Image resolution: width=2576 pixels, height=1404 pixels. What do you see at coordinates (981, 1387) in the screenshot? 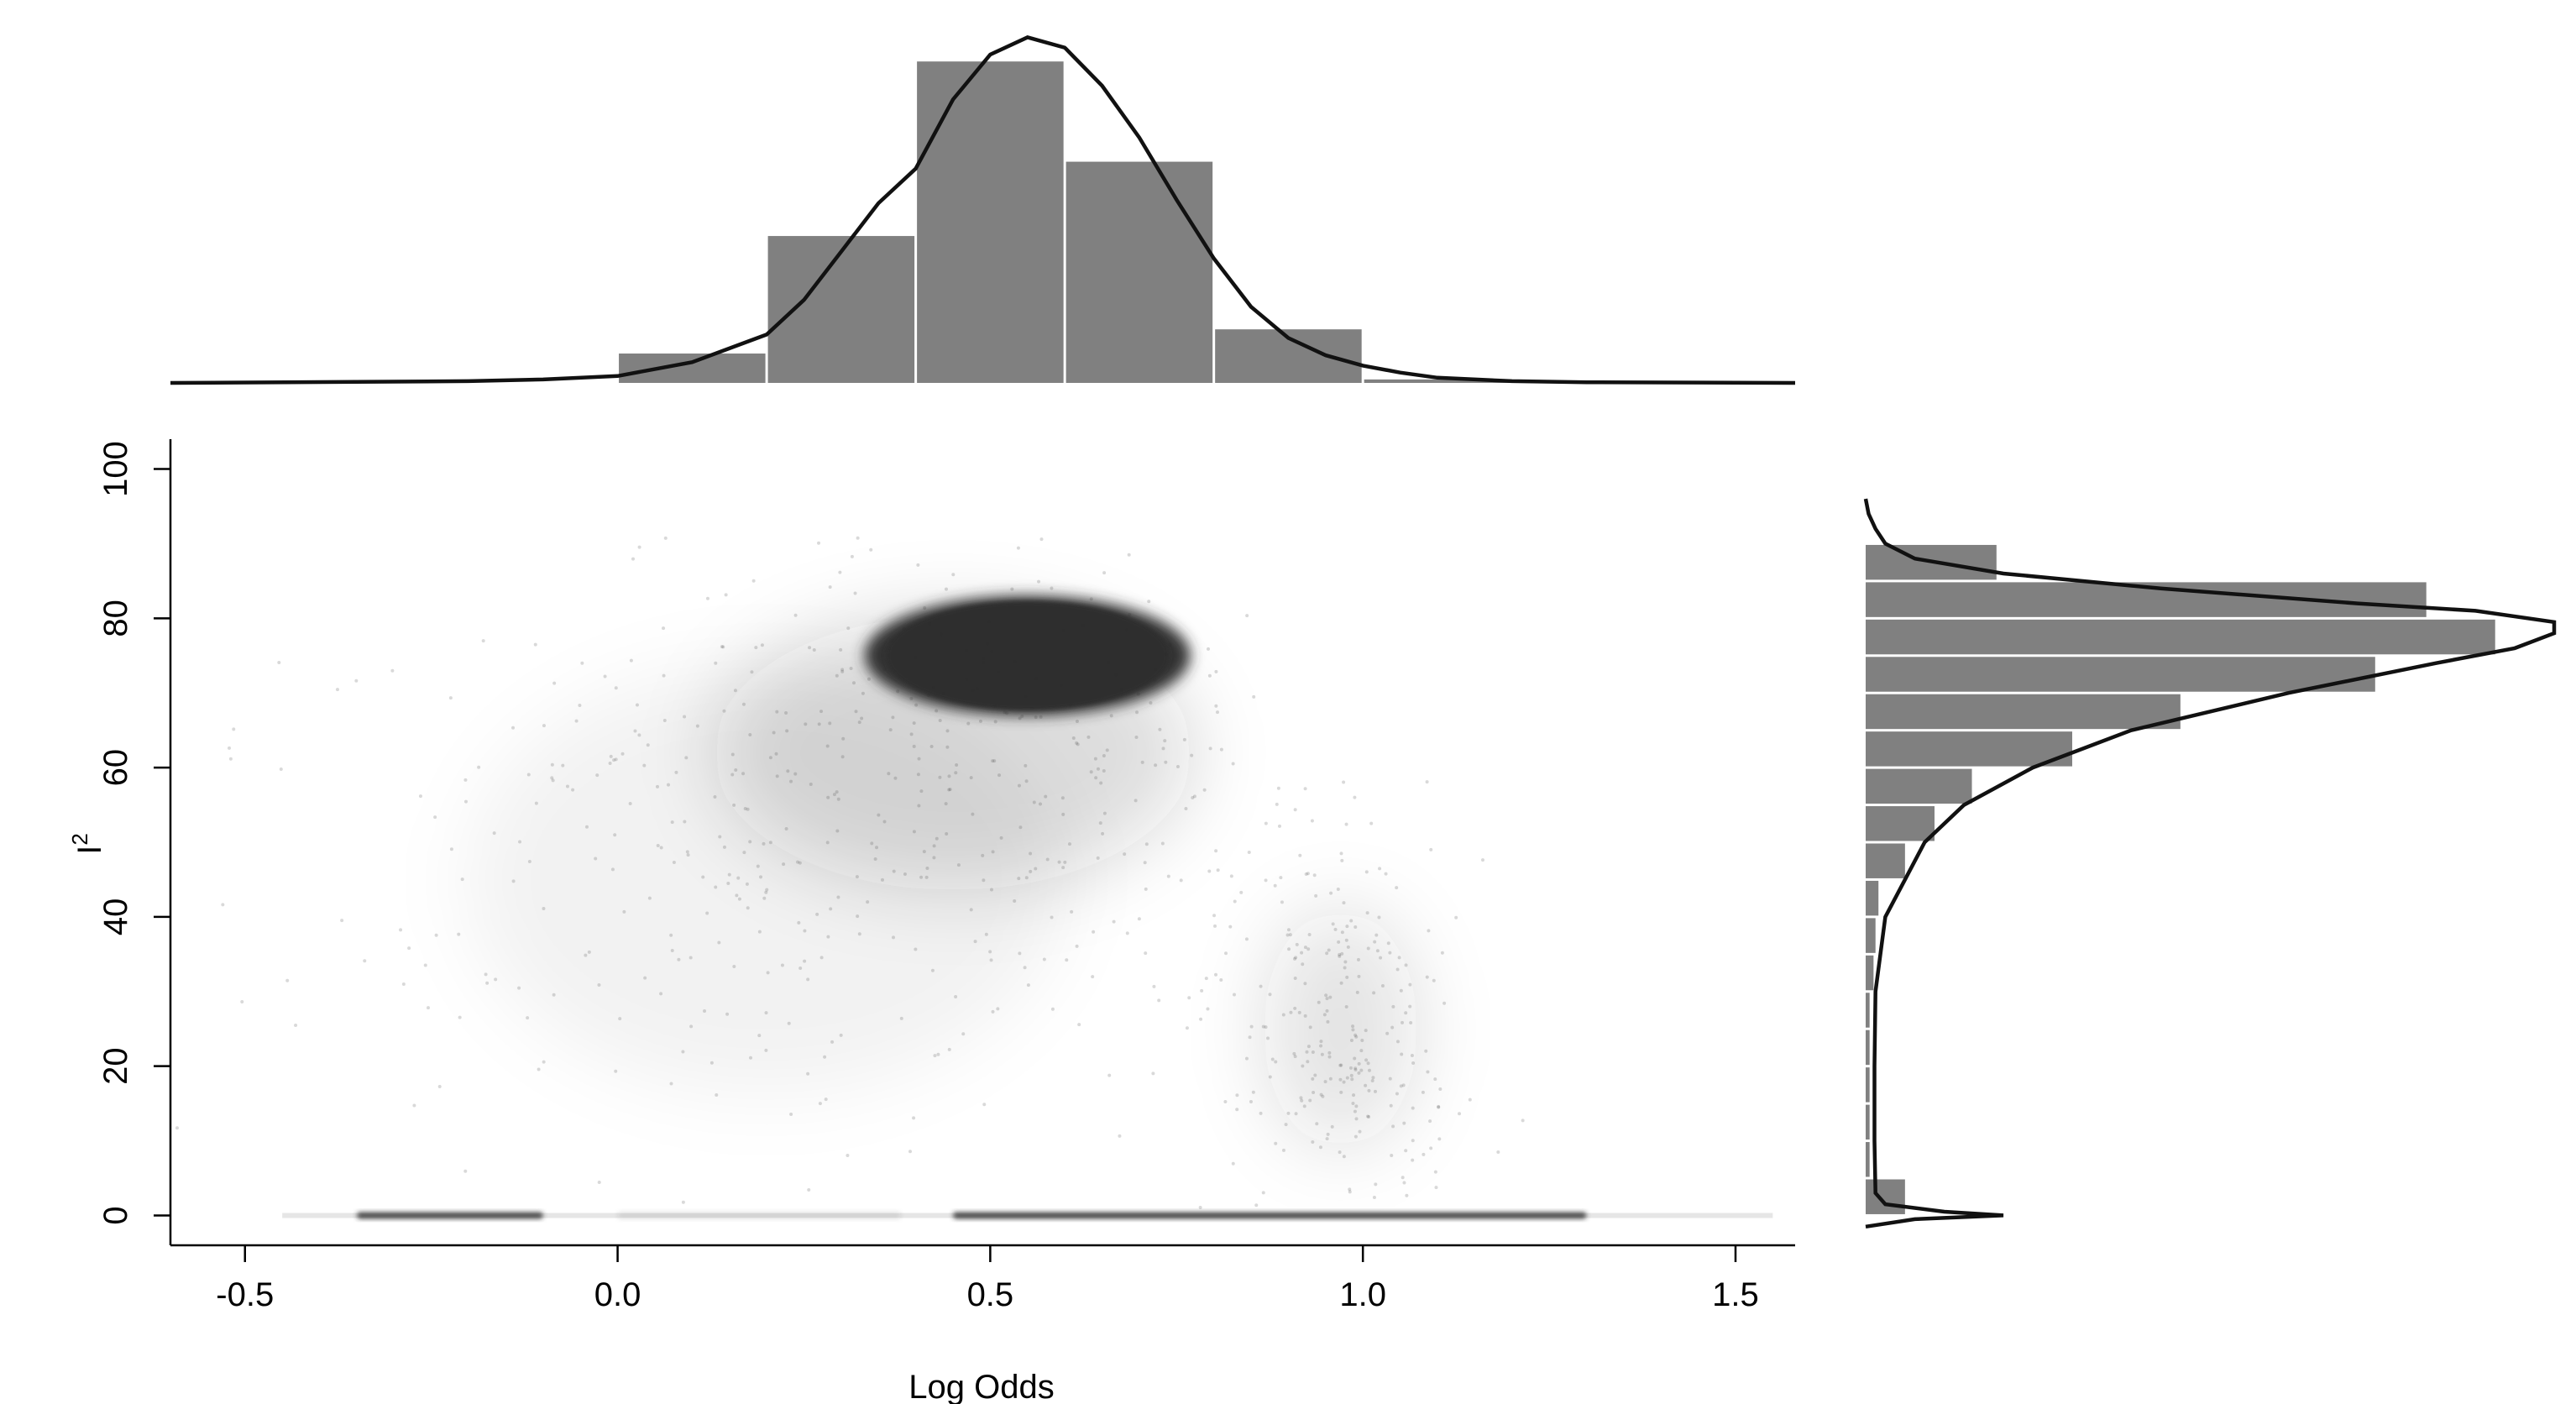
I see `x-axis-label: Log Odds` at bounding box center [981, 1387].